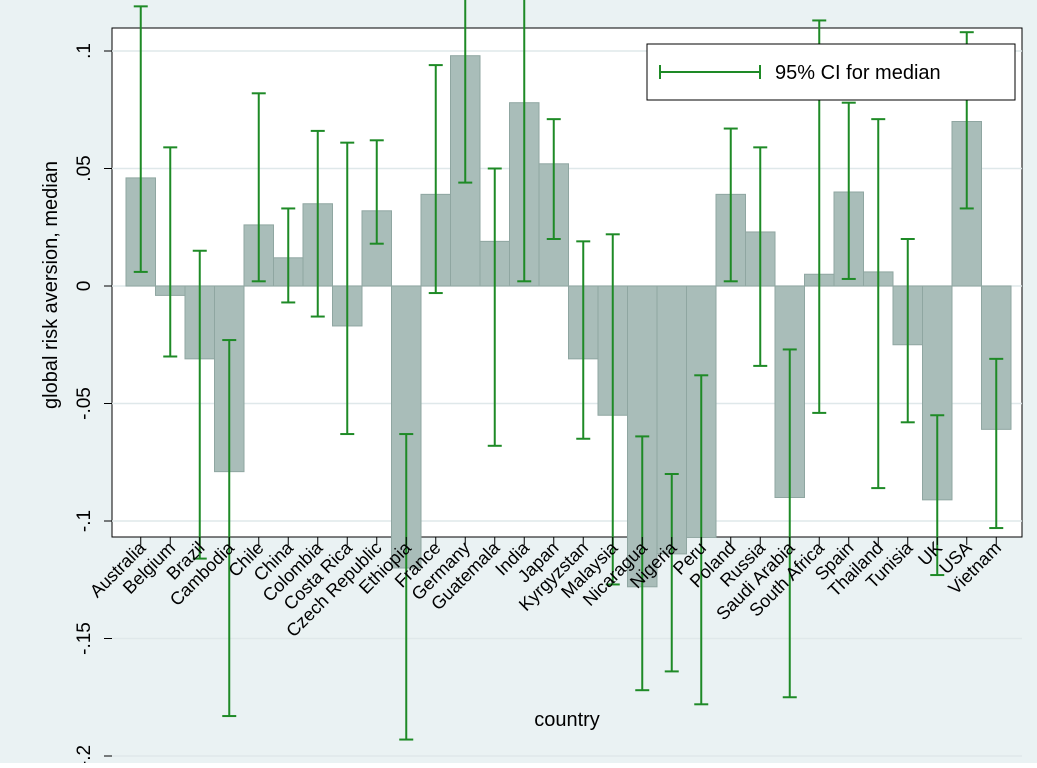 The width and height of the screenshot is (1037, 768). What do you see at coordinates (858, 73) in the screenshot?
I see `legend-label: 95% CI for median` at bounding box center [858, 73].